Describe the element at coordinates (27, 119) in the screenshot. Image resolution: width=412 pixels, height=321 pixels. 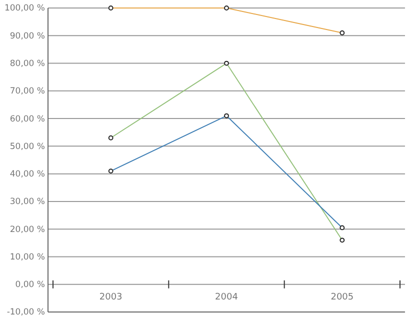
I see `y-tick-label: 60,00 %` at that location.